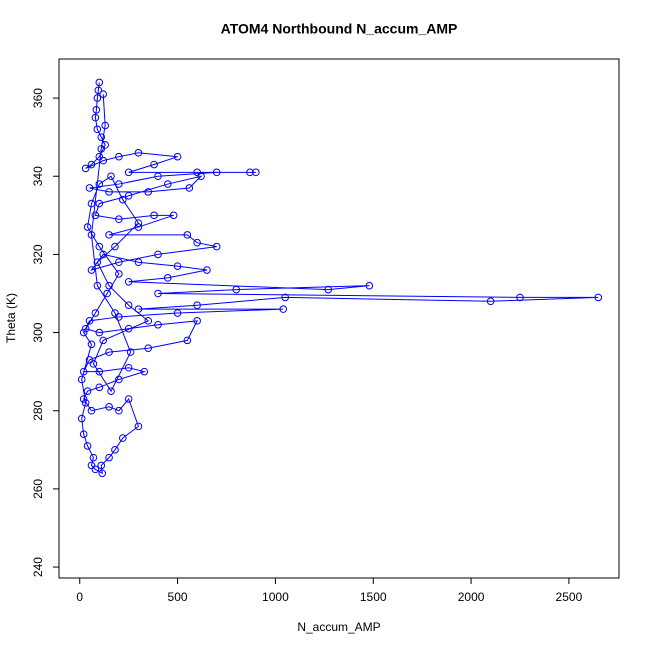 This screenshot has height=650, width=650. Describe the element at coordinates (178, 597) in the screenshot. I see `x-tick-label: 500` at that location.